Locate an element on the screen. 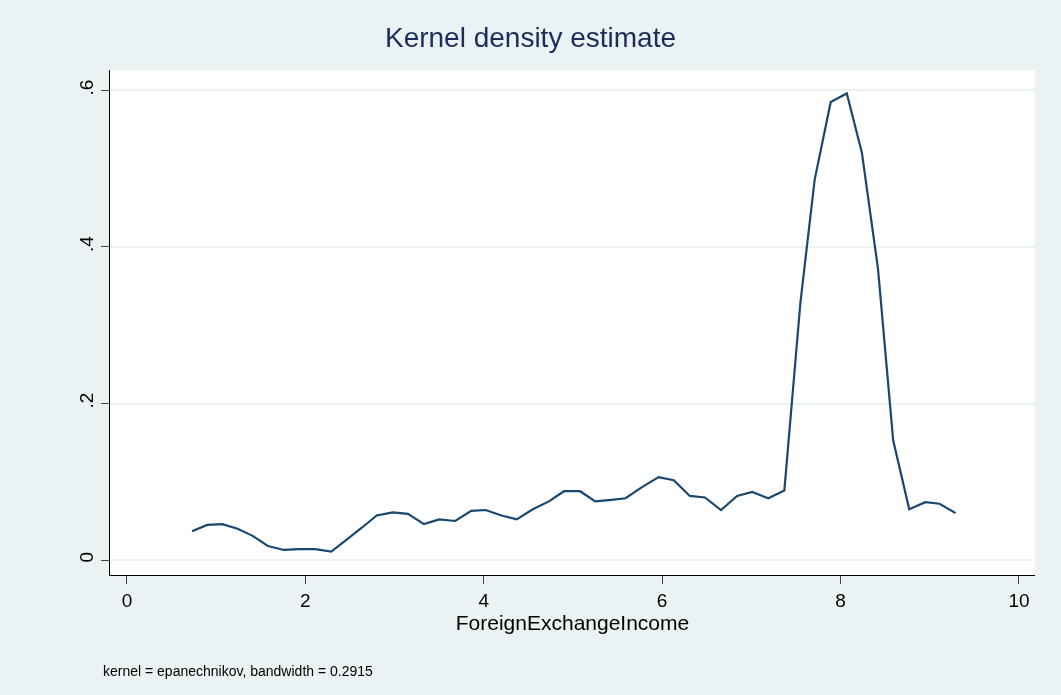 This screenshot has width=1061, height=695. x-tick-label: 0 is located at coordinates (127, 600).